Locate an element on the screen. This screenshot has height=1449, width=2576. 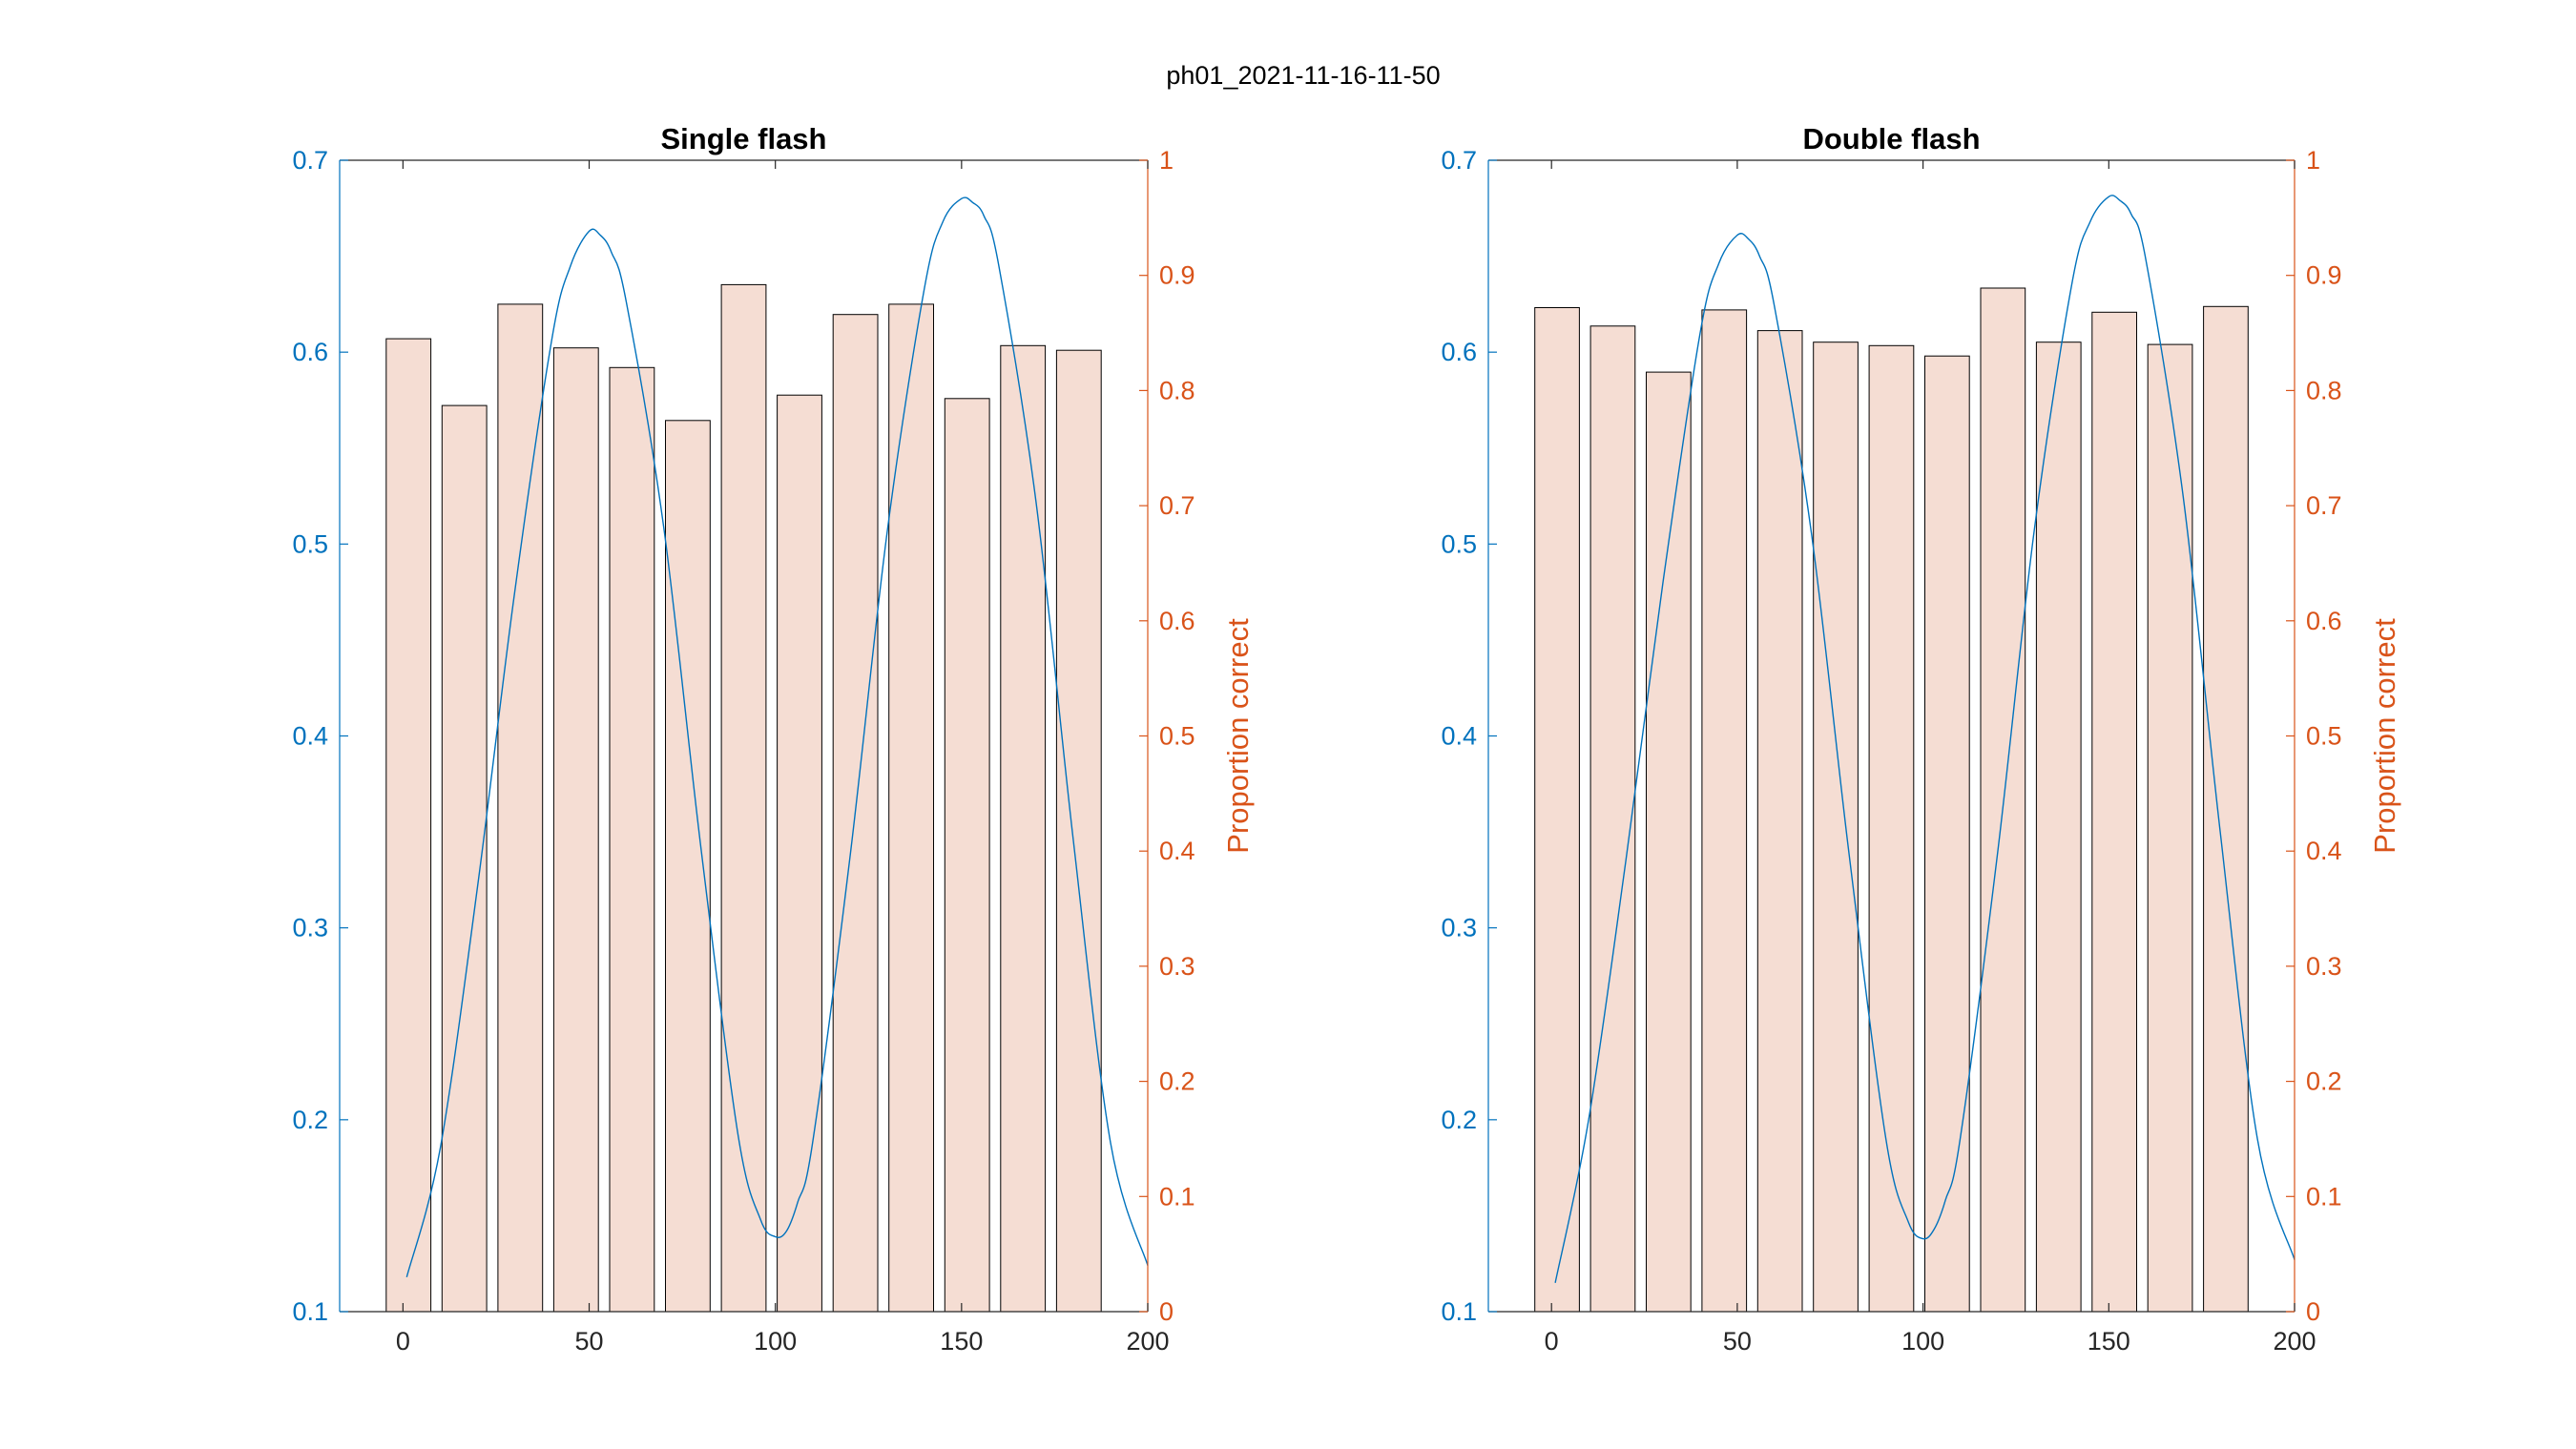
figure-suptitle: ph01_2021-11-16-11-50 is located at coordinates (1303, 75).